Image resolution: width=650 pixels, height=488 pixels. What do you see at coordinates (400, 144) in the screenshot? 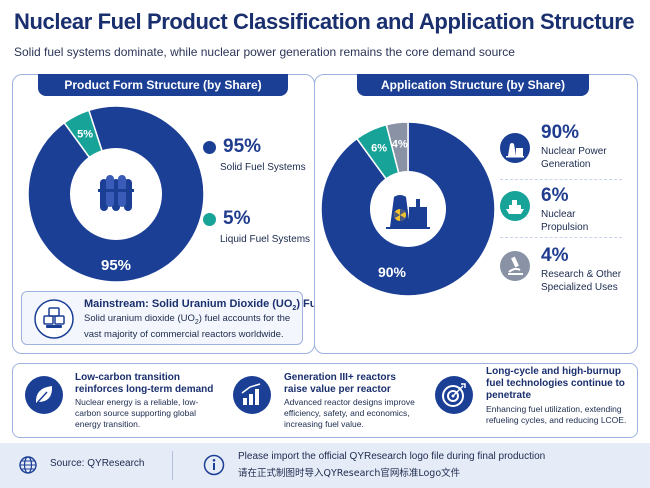
I see `data-label: 4%` at bounding box center [400, 144].